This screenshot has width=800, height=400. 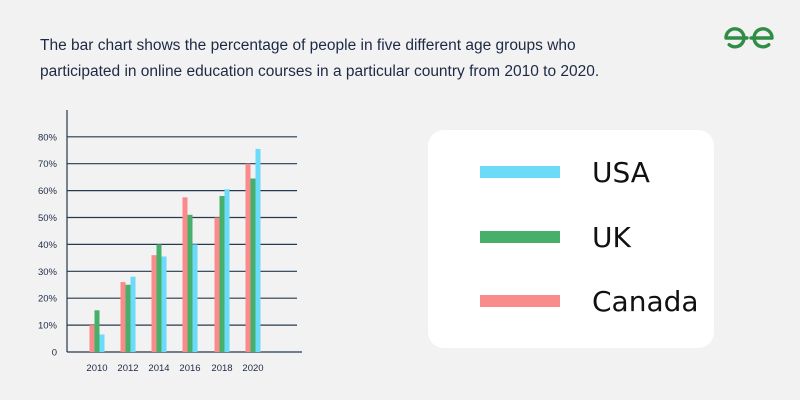 What do you see at coordinates (164, 304) in the screenshot?
I see `bar-usa-2014` at bounding box center [164, 304].